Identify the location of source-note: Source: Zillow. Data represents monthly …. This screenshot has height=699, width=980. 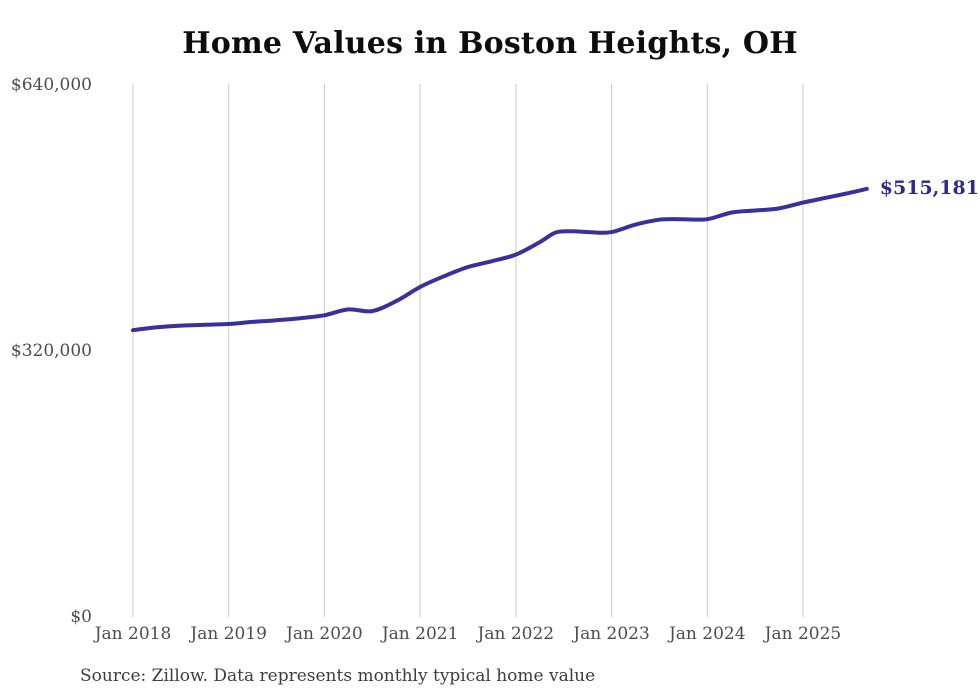
(338, 676).